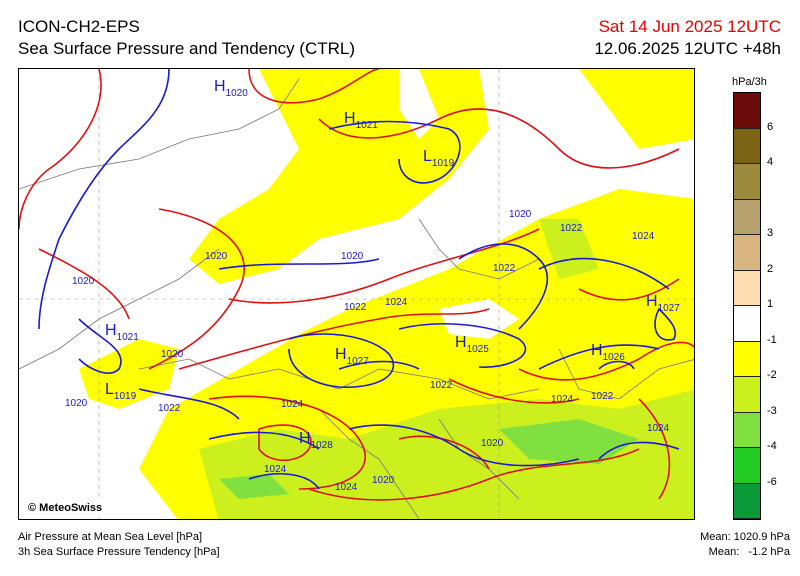 The width and height of the screenshot is (800, 576). Describe the element at coordinates (770, 233) in the screenshot. I see `legend-label: 3` at that location.